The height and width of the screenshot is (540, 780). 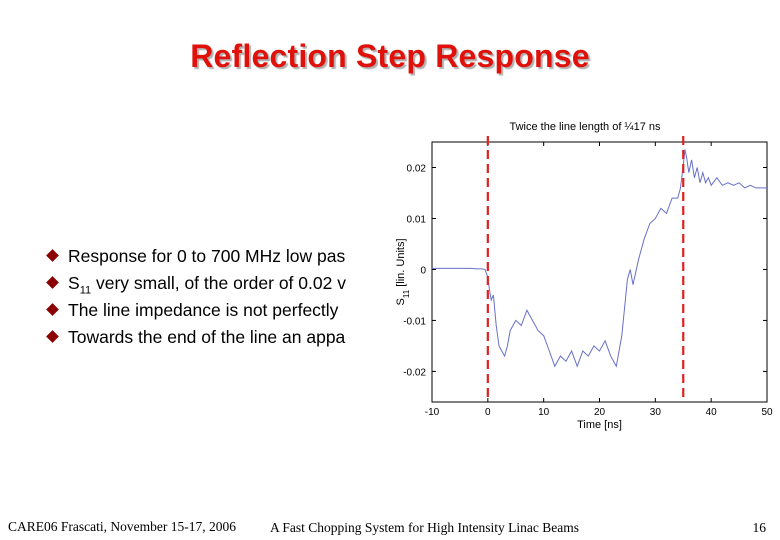 I want to click on bullet-text-main: Response for 0 to 700 MHz low pas, so click(x=207, y=256).